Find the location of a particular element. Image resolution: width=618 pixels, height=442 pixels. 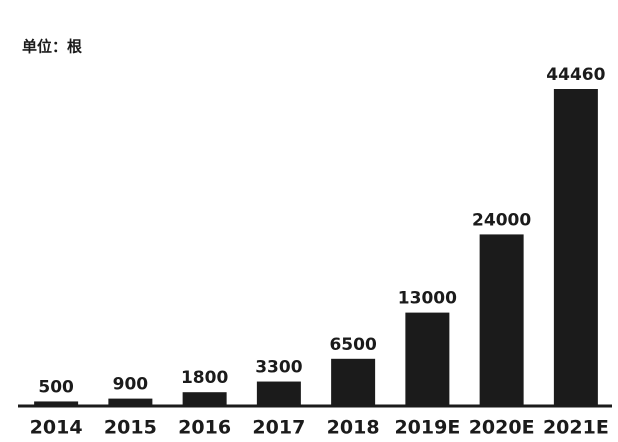

x-tick-label: 2015 is located at coordinates (130, 428).